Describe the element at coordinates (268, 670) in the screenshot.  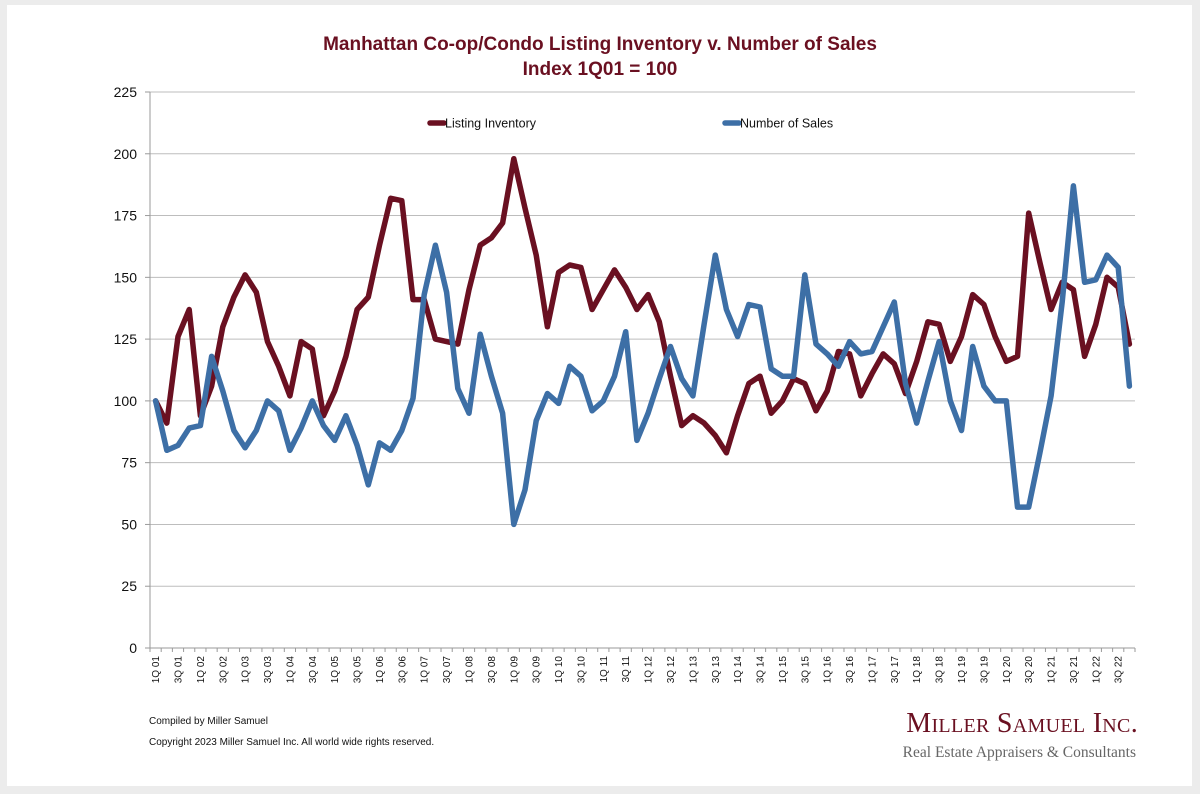
I see `x-tick-label: 3Q 03` at that location.